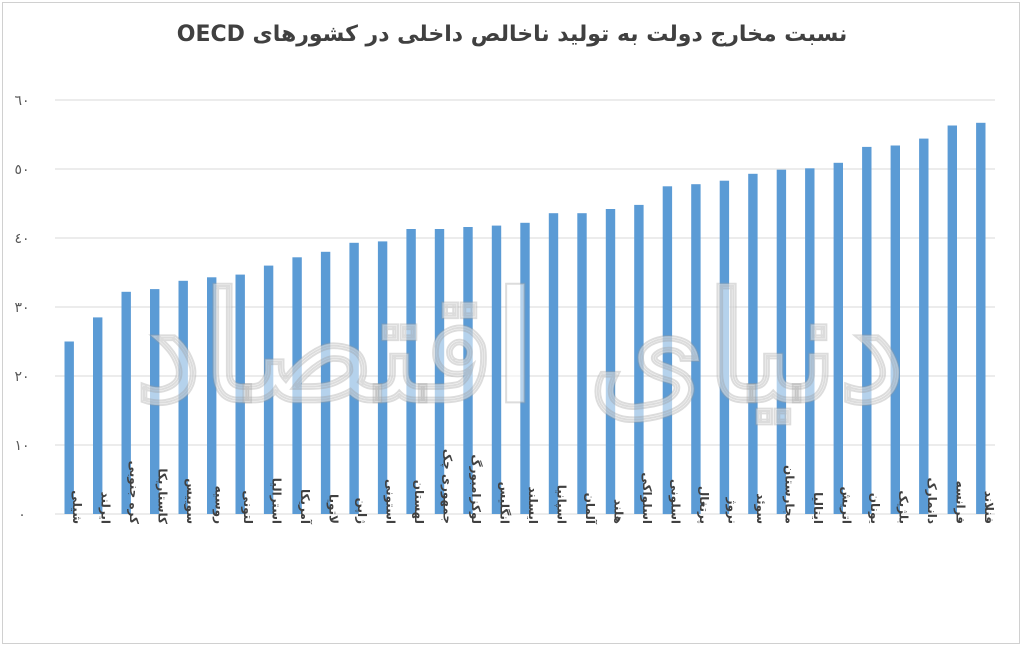  Describe the element at coordinates (21, 446) in the screenshot. I see `y-tick-label: ١٠` at that location.